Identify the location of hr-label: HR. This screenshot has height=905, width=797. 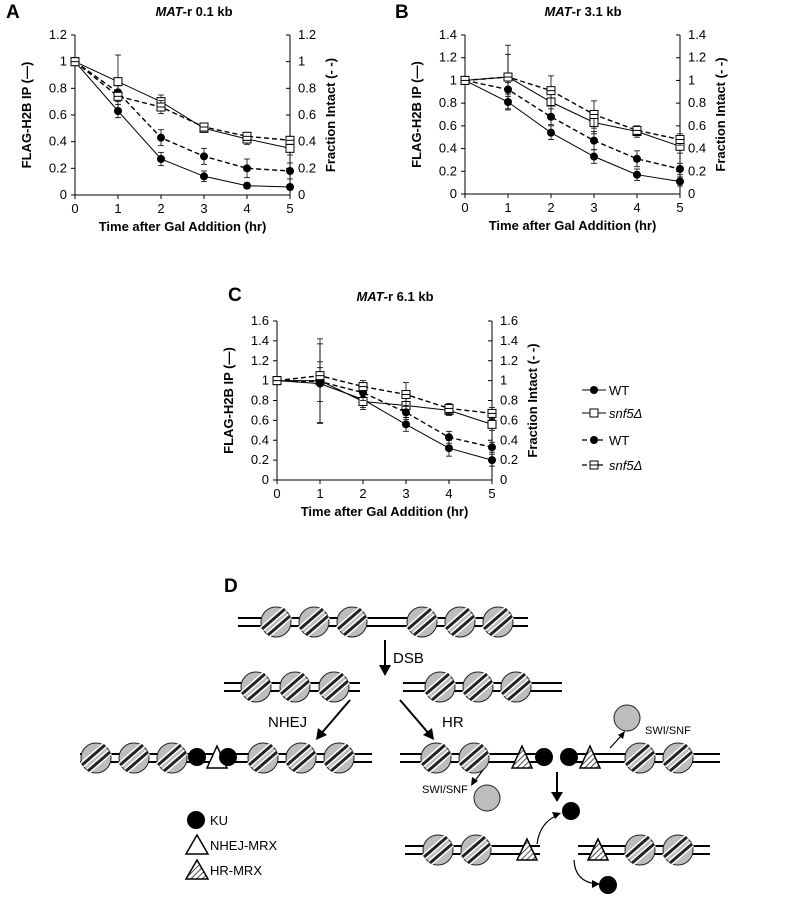
(453, 722).